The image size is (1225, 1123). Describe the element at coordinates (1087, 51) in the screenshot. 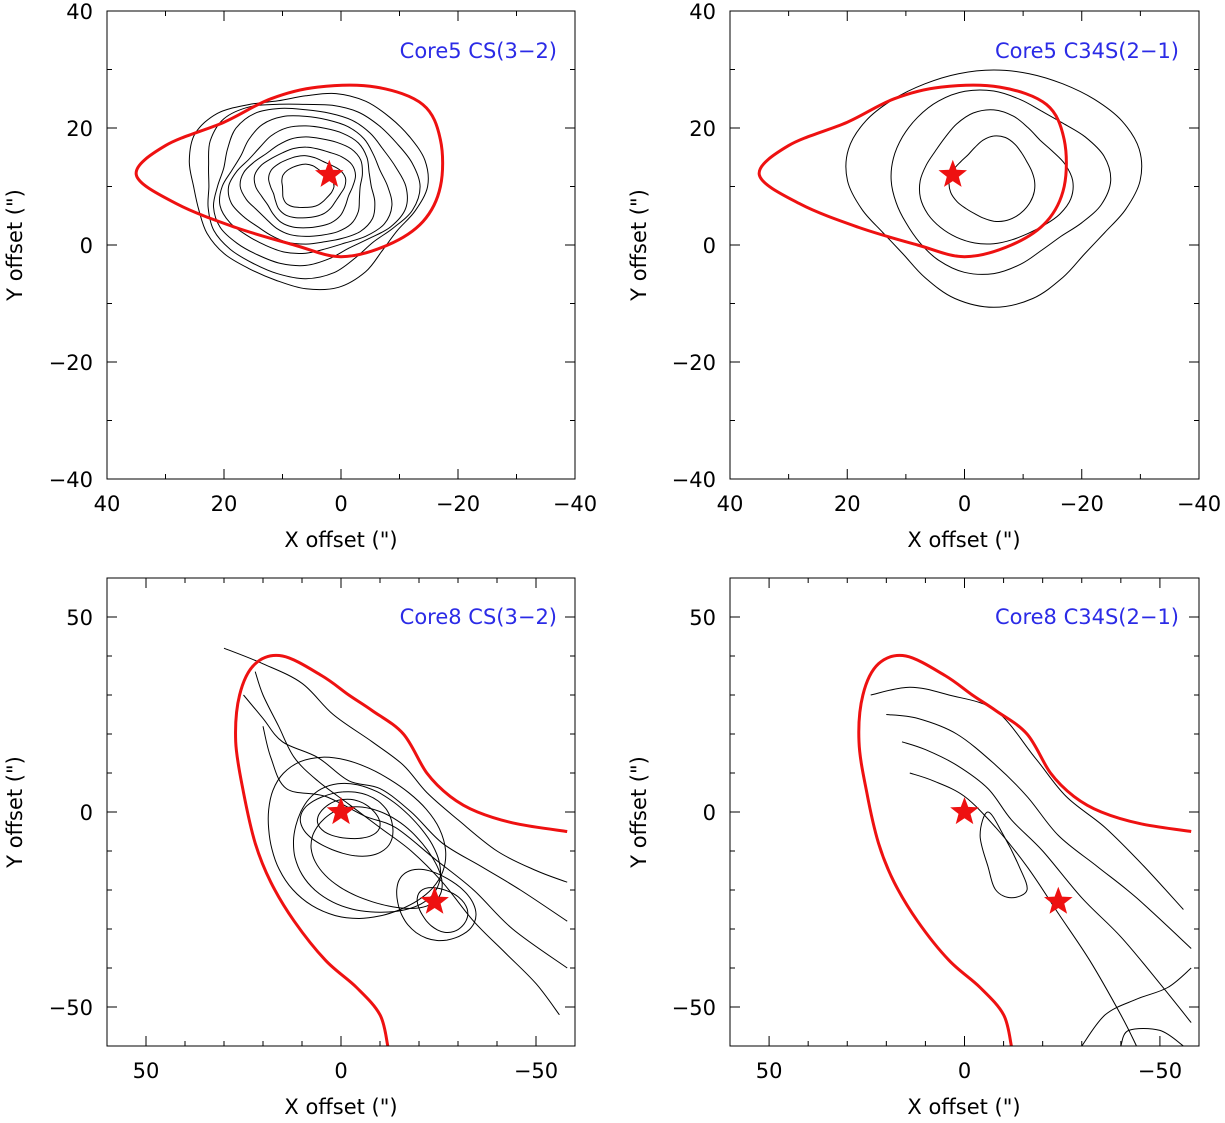

I see `panel-title: Core5 C34S(2−1)` at that location.